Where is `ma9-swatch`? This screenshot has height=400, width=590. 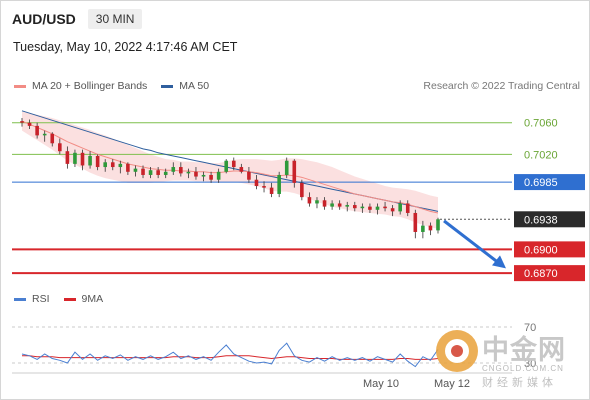
ma9-swatch is located at coordinates (69, 299).